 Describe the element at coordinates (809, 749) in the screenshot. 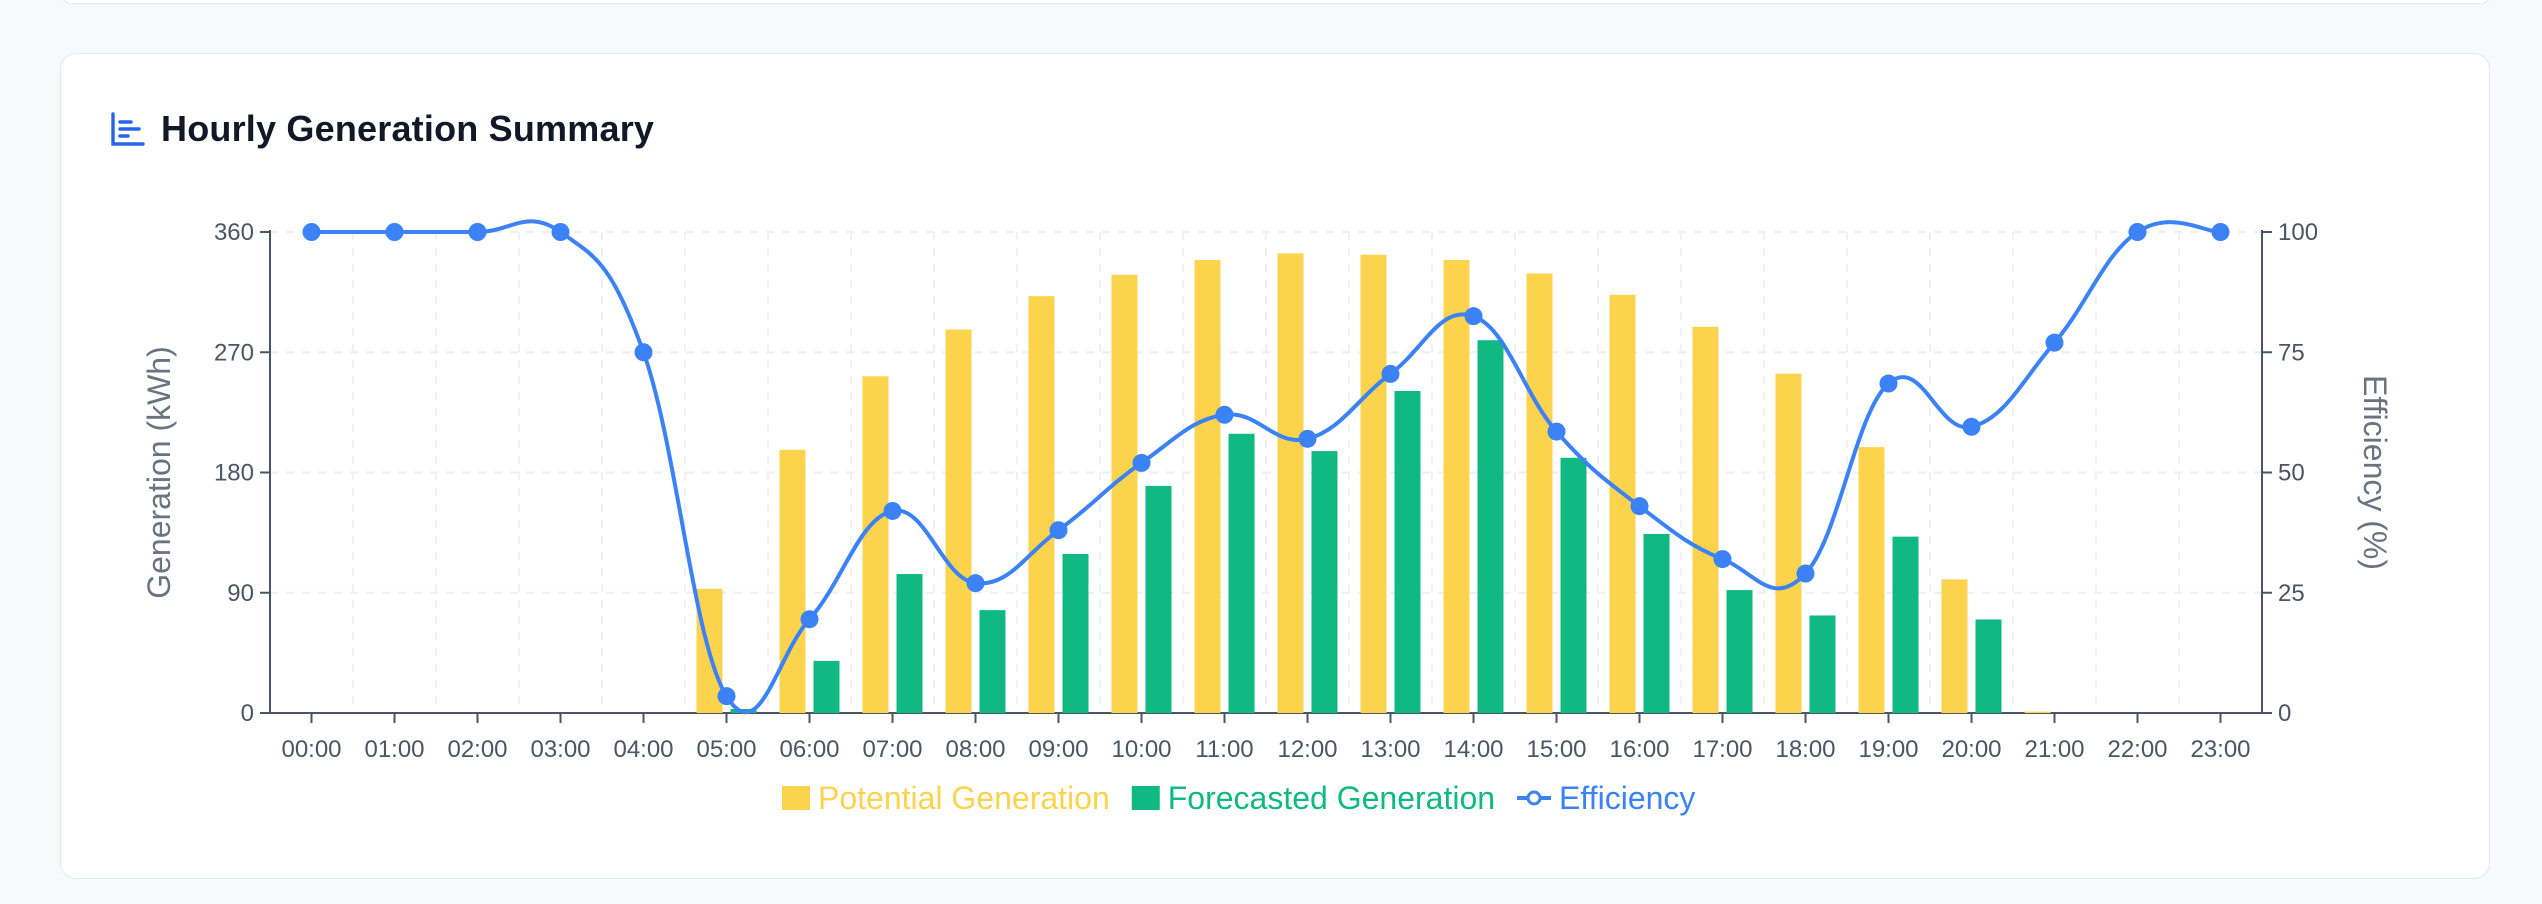

I see `x-tick-label: 06:00` at that location.